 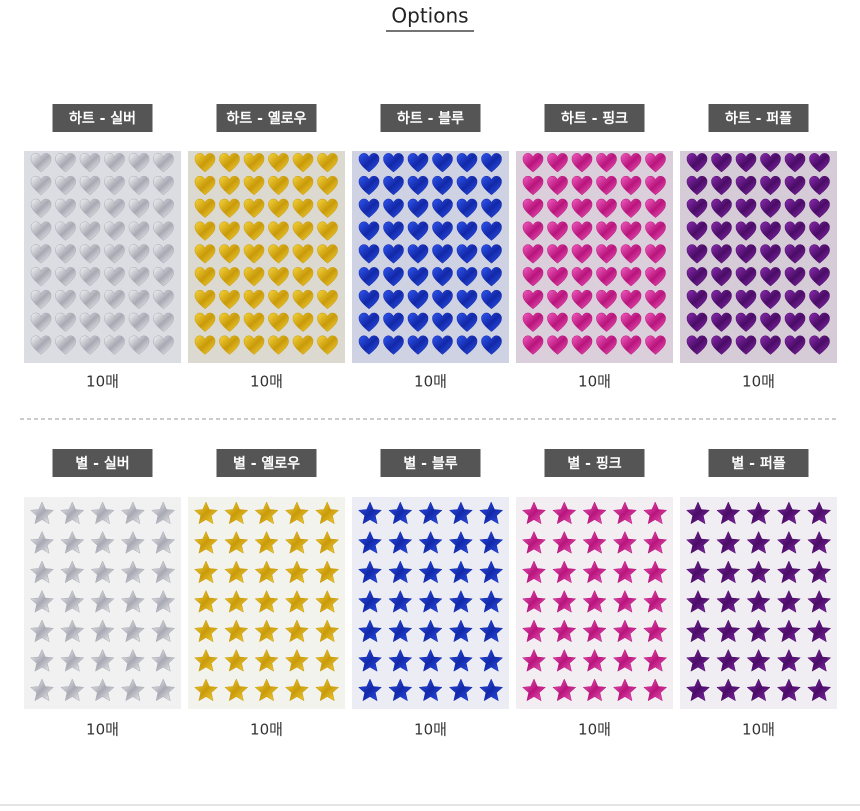 What do you see at coordinates (430, 594) in the screenshot?
I see `option-card: 별 - 블루 10매` at bounding box center [430, 594].